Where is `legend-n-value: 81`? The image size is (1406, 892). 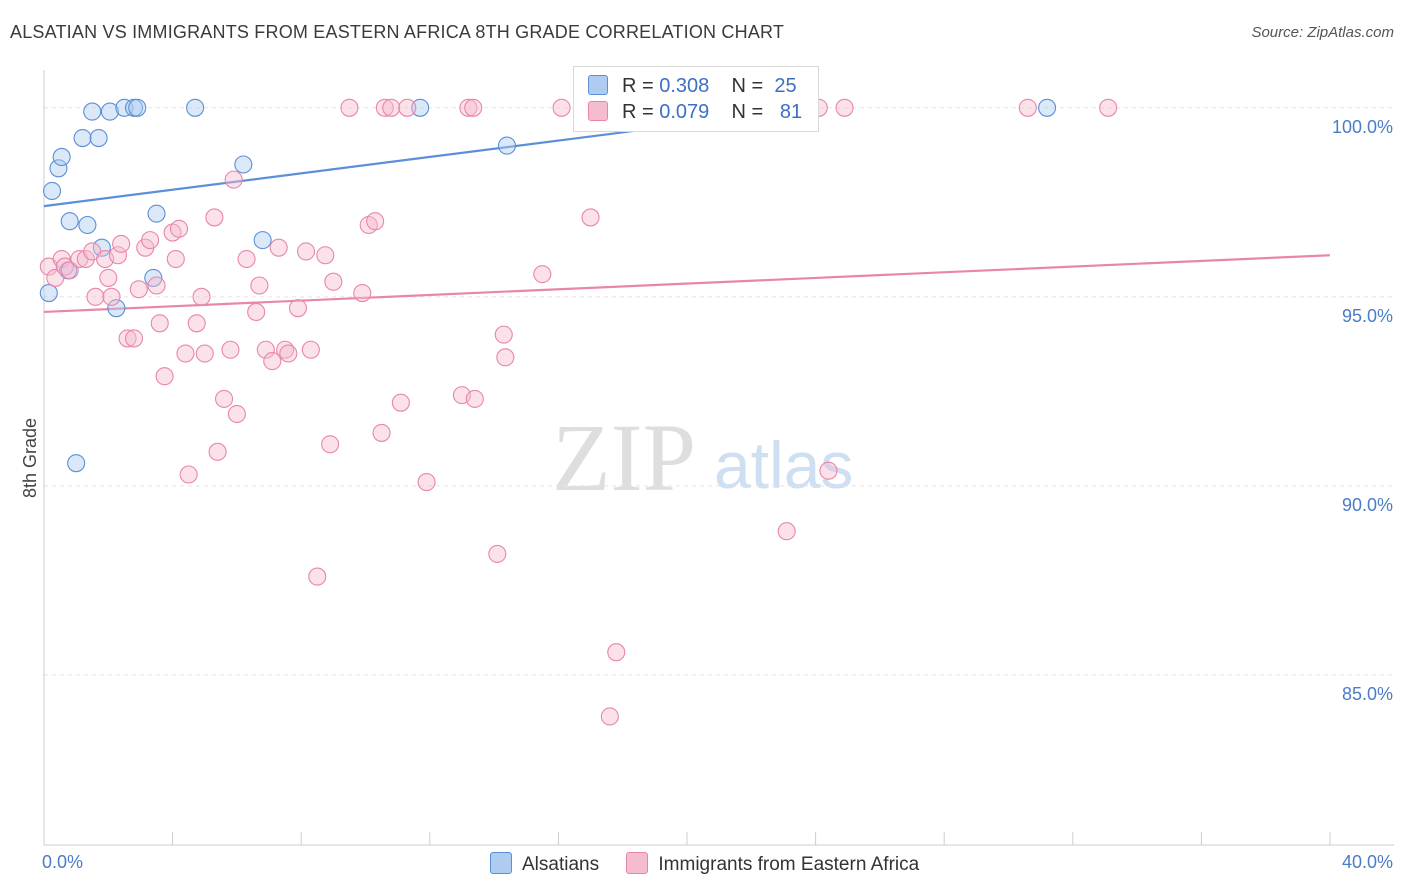
legend-n-value: 81 is located at coordinates (791, 112).